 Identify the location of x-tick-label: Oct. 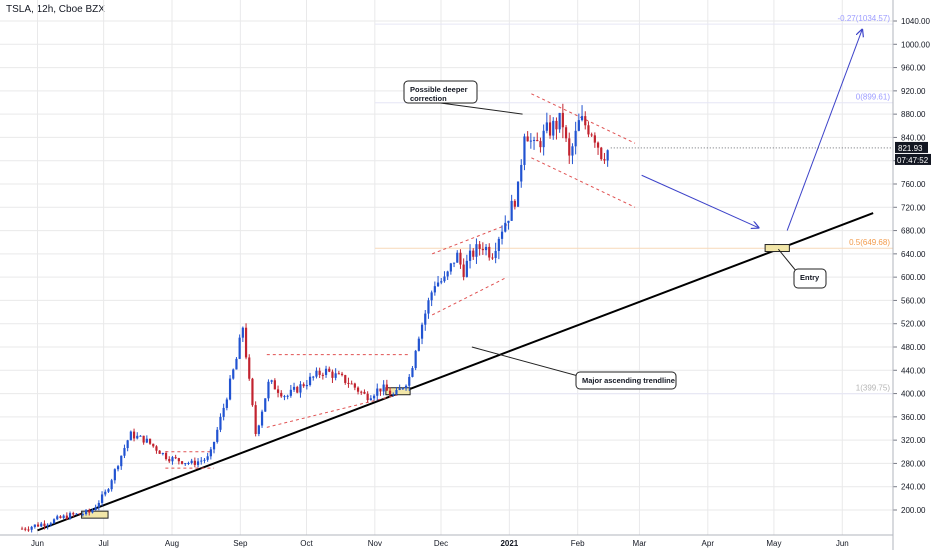
(306, 543).